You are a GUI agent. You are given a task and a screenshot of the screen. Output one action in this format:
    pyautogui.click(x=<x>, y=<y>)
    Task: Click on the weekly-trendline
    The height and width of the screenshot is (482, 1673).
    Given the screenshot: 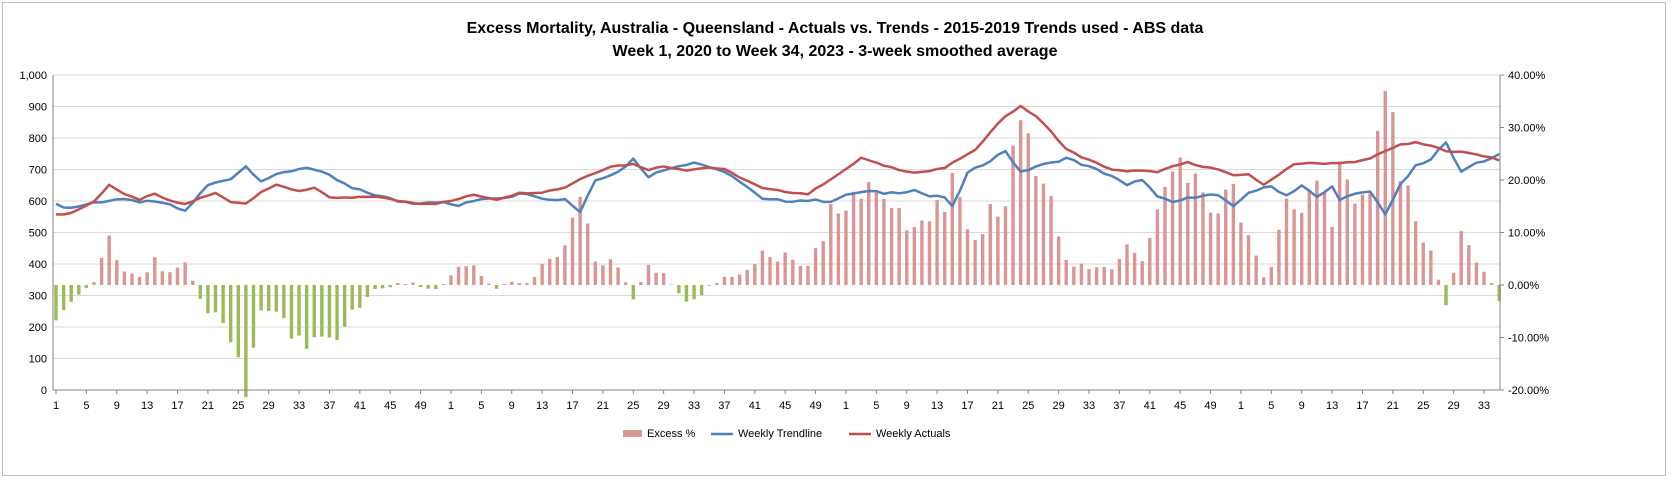 What is the action you would take?
    pyautogui.click(x=777, y=178)
    